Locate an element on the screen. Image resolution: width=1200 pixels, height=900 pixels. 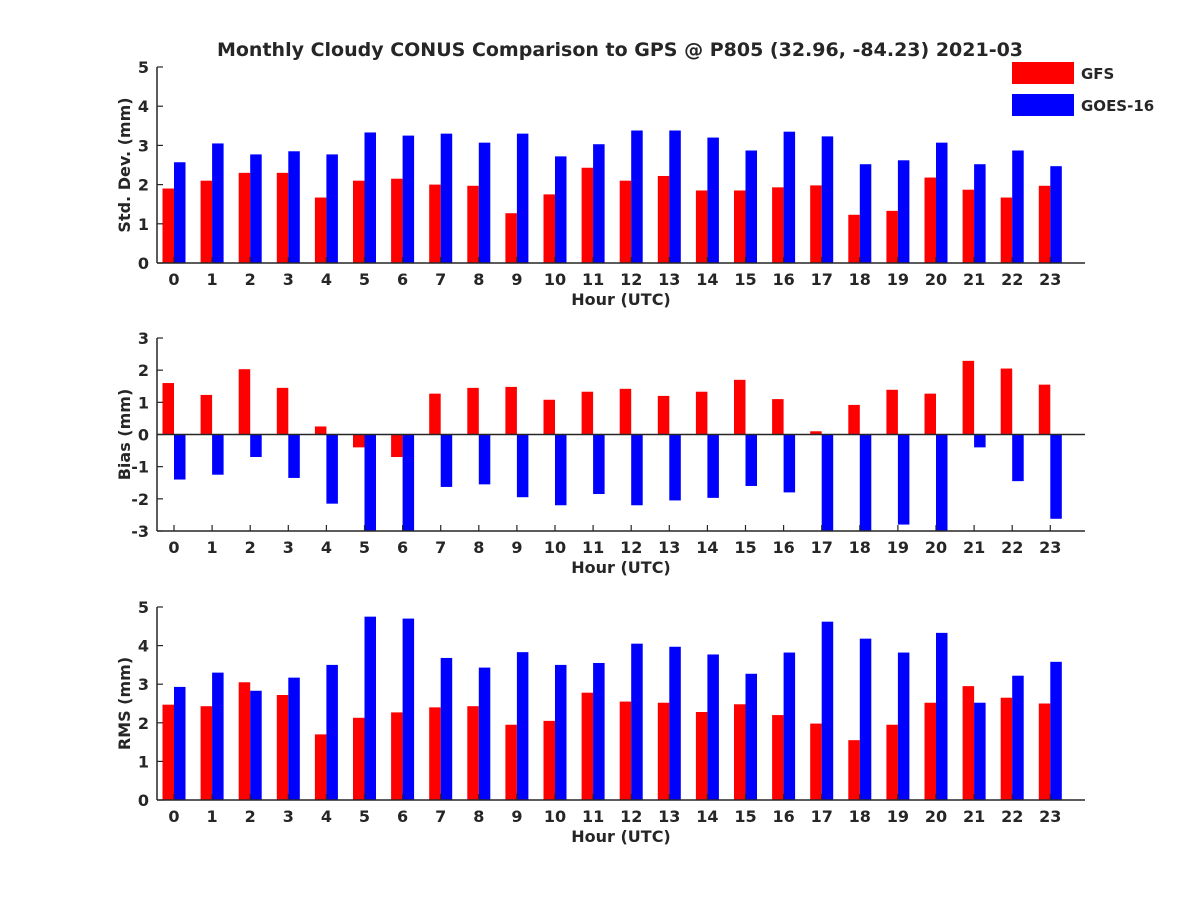
legend: GFS GOES-16 is located at coordinates (1083, 89).